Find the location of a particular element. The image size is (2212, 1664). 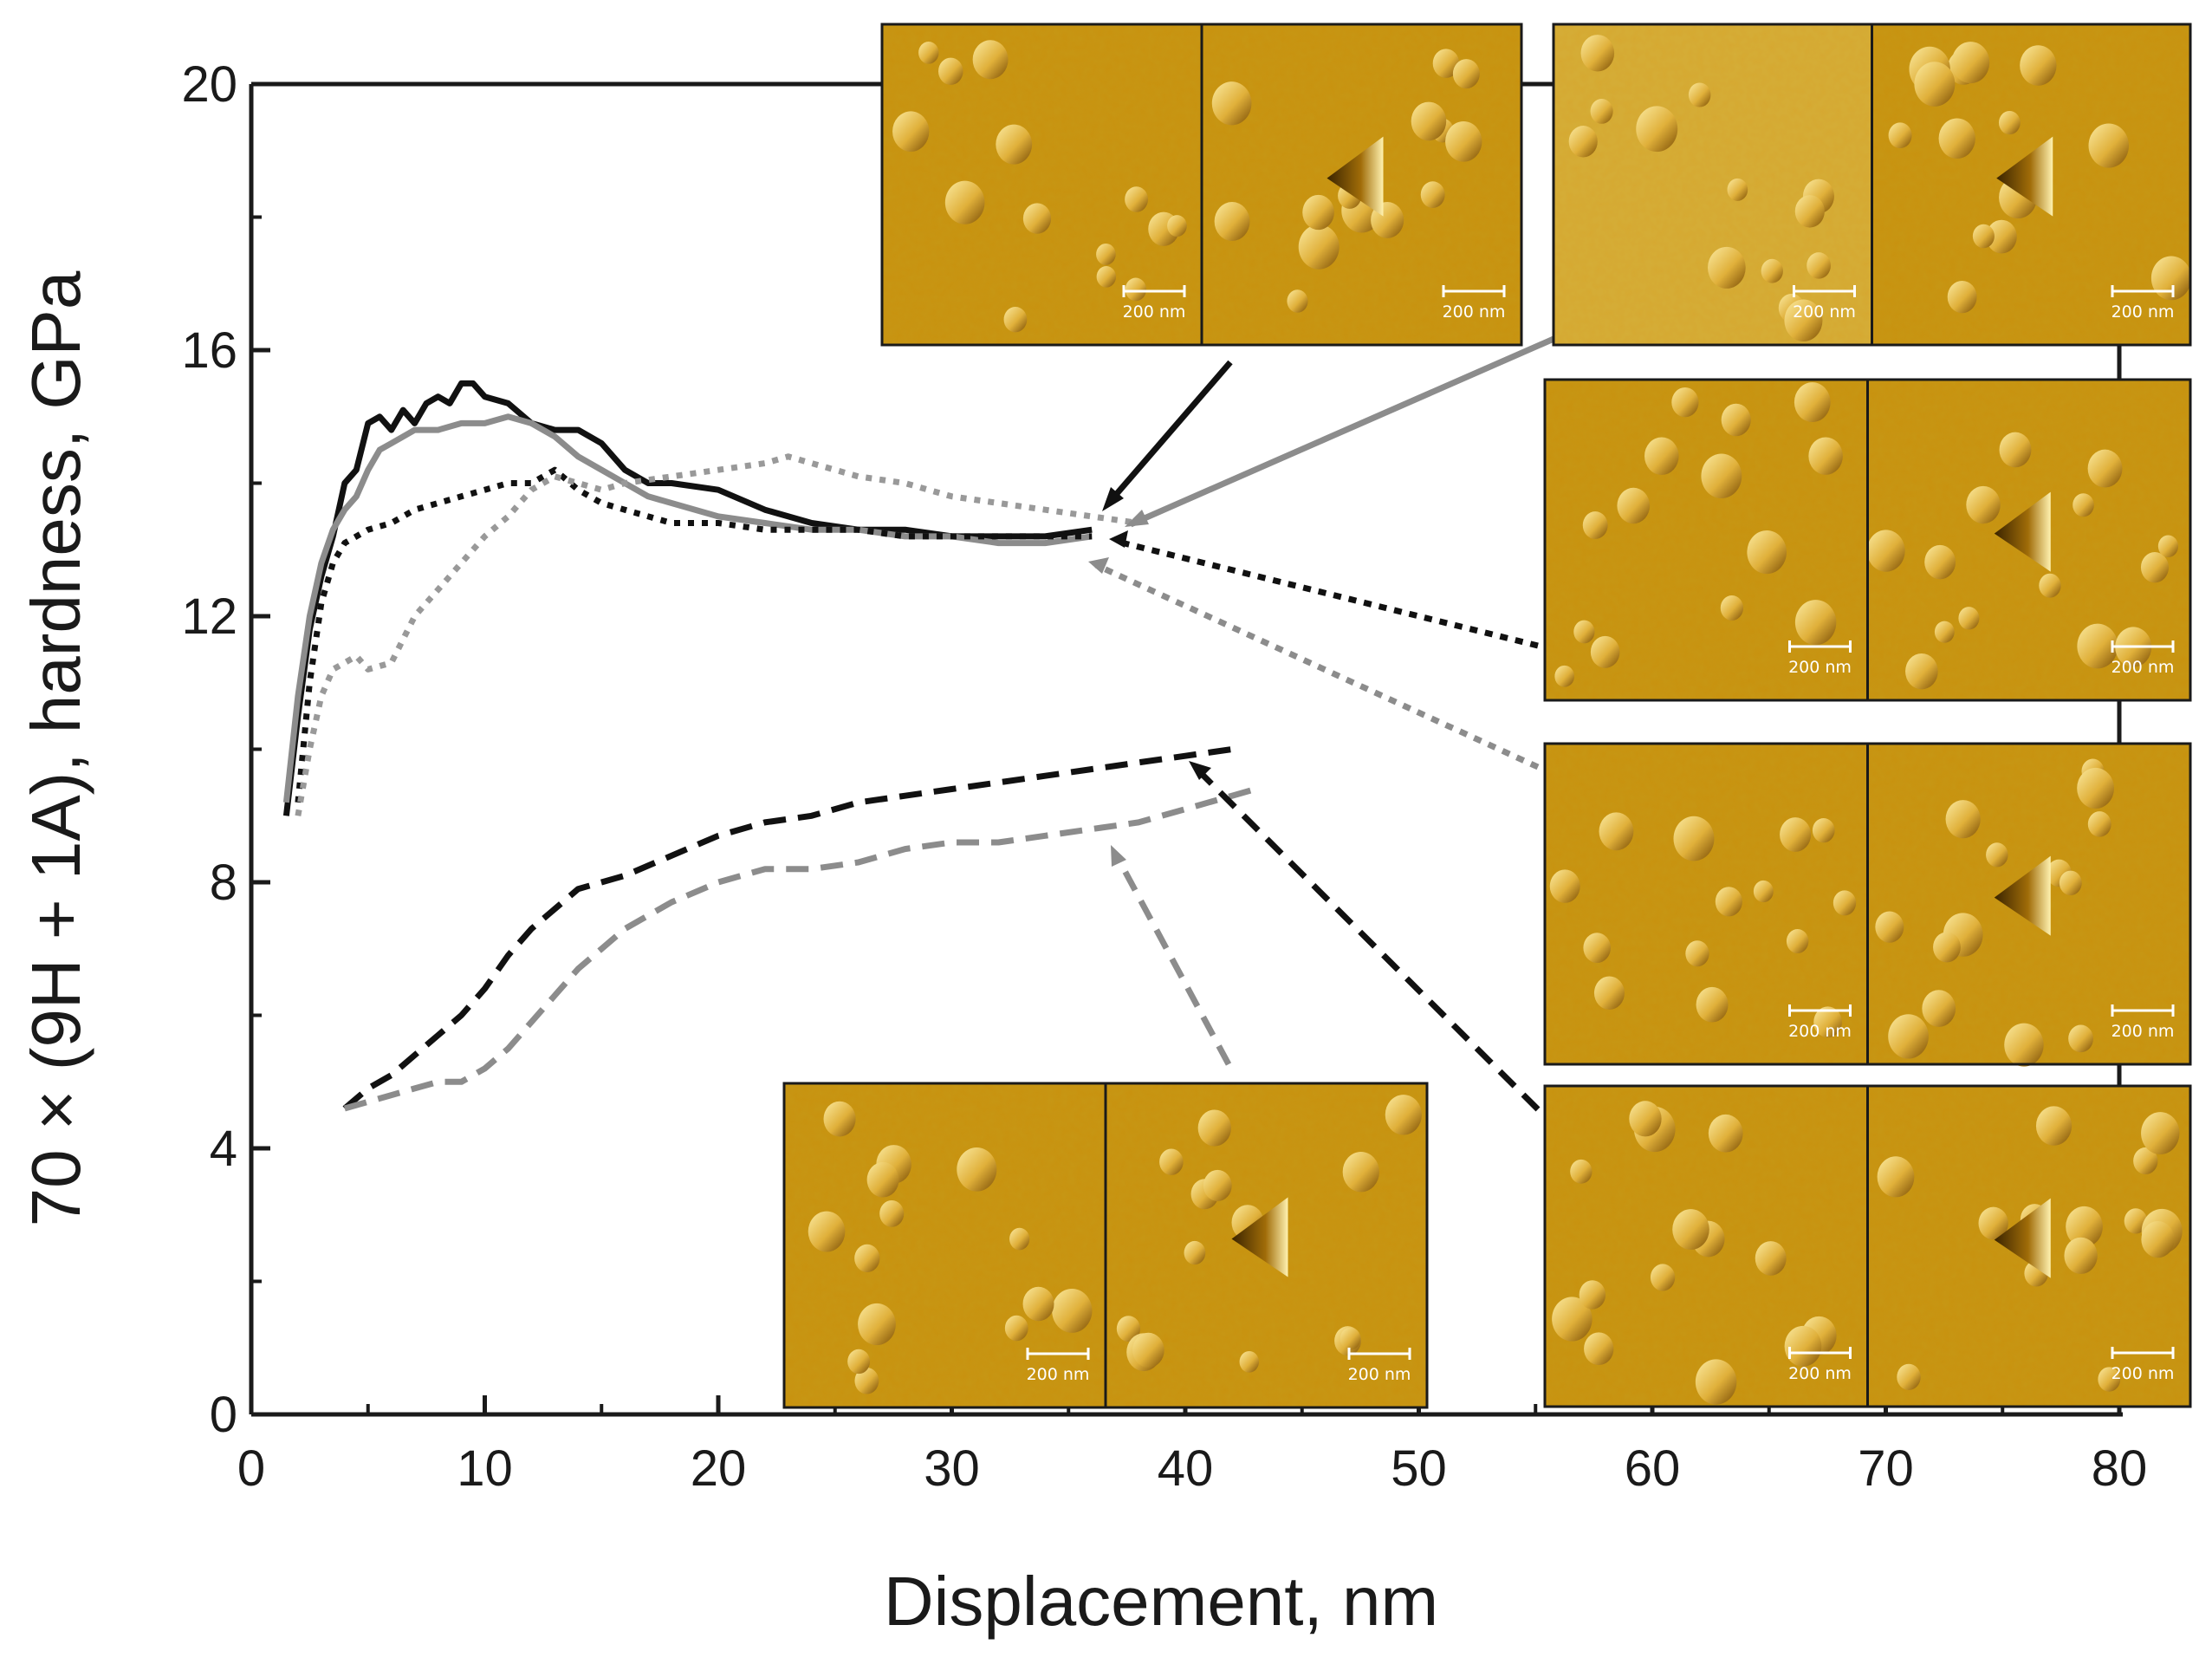

x-tick-label: 0 is located at coordinates (251, 1468).